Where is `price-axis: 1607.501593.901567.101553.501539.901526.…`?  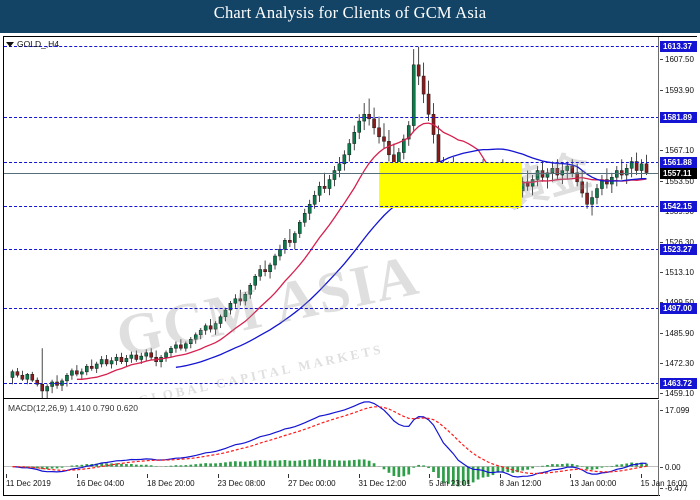
price-axis: 1607.501593.901567.101553.501539.901526.… is located at coordinates (678, 266).